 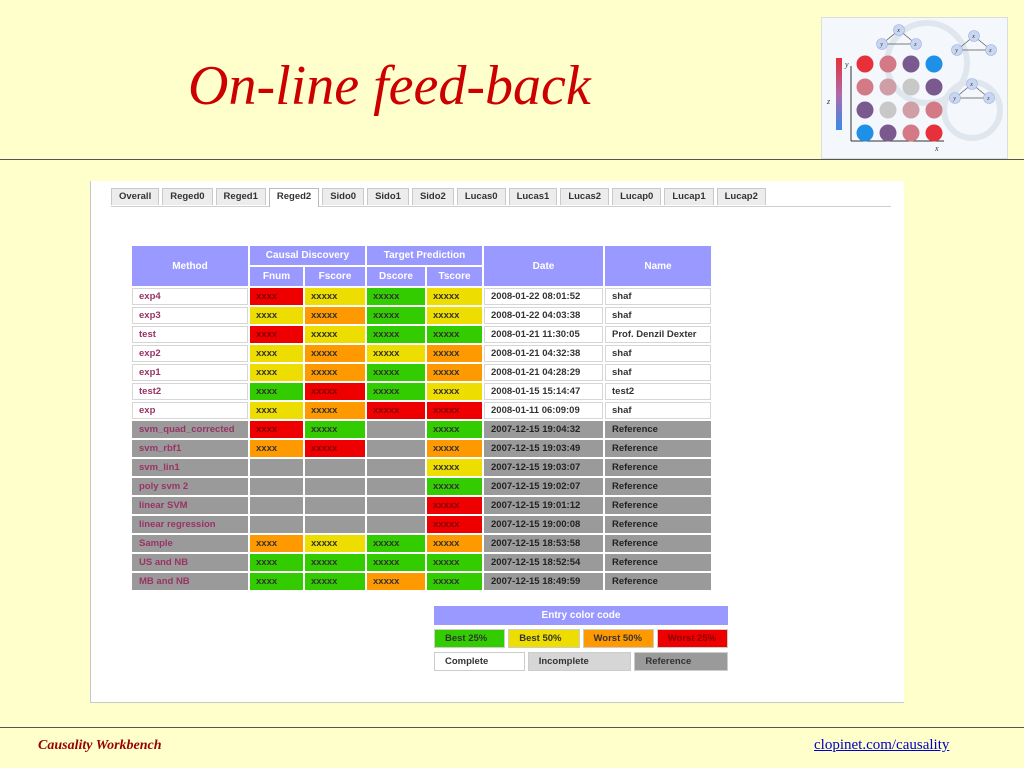 I want to click on method-link: poly svm 2, so click(x=190, y=486).